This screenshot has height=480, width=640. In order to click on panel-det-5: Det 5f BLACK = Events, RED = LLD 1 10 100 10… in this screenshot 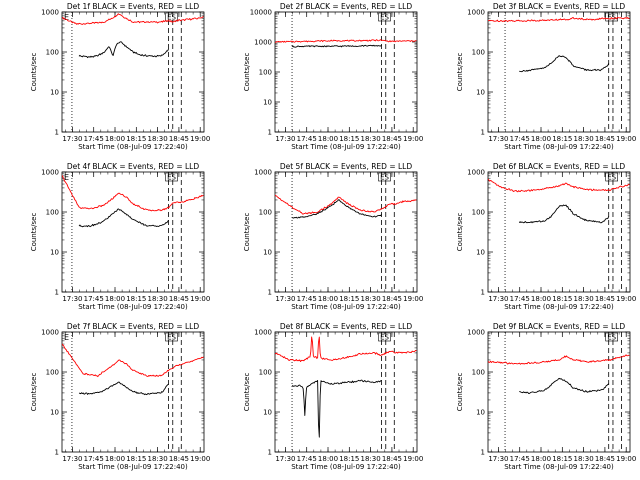, I will do `click(333, 236)`.